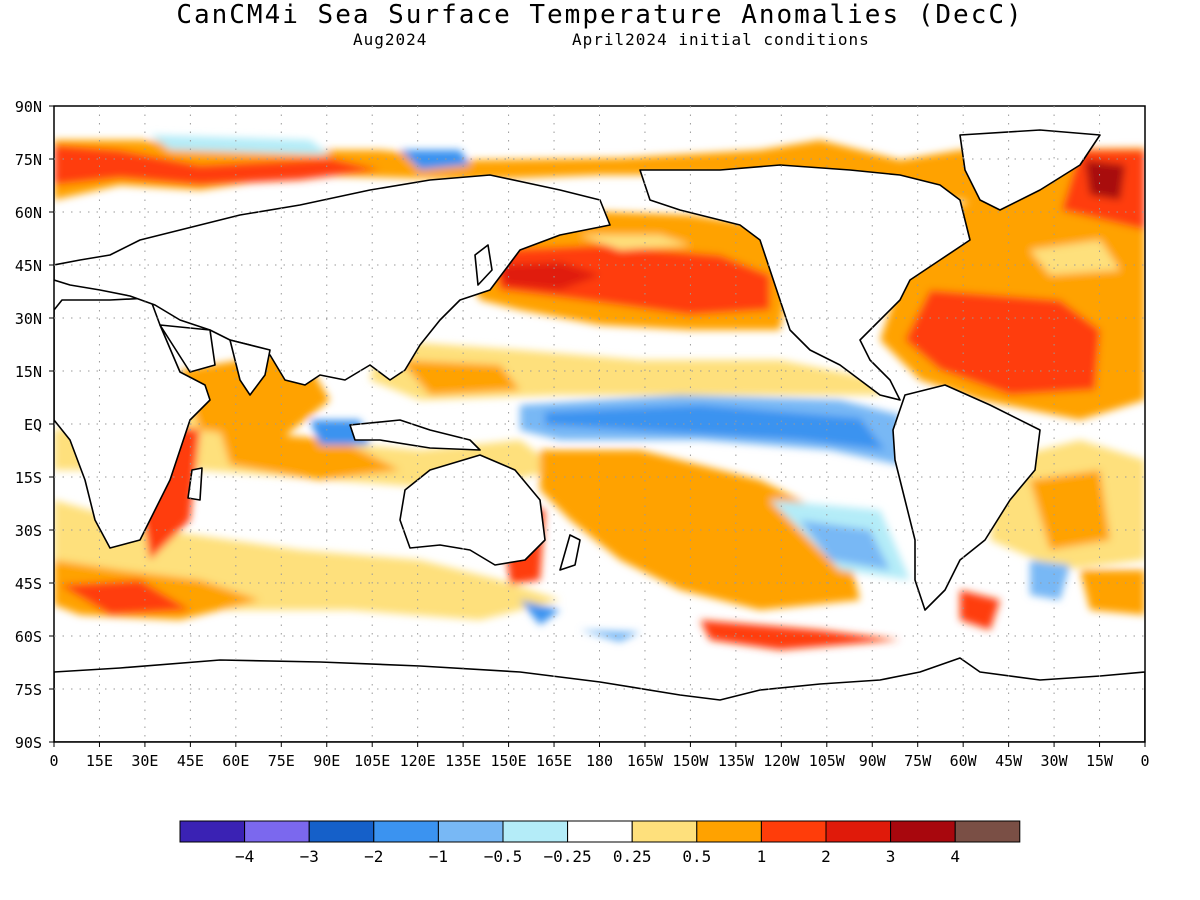 This screenshot has width=1200, height=900. I want to click on colorbar-label: 0.5, so click(696, 856).